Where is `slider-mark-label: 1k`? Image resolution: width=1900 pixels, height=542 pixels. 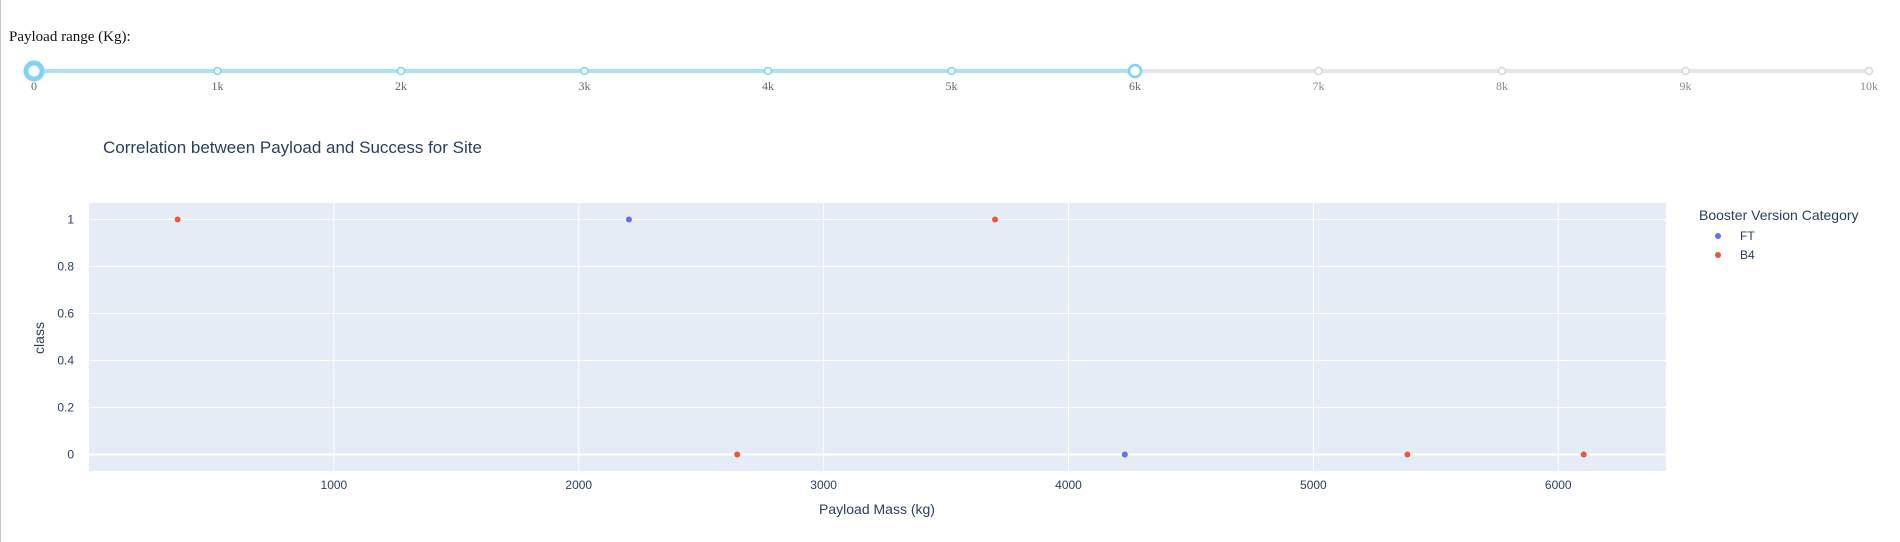
slider-mark-label: 1k is located at coordinates (218, 86).